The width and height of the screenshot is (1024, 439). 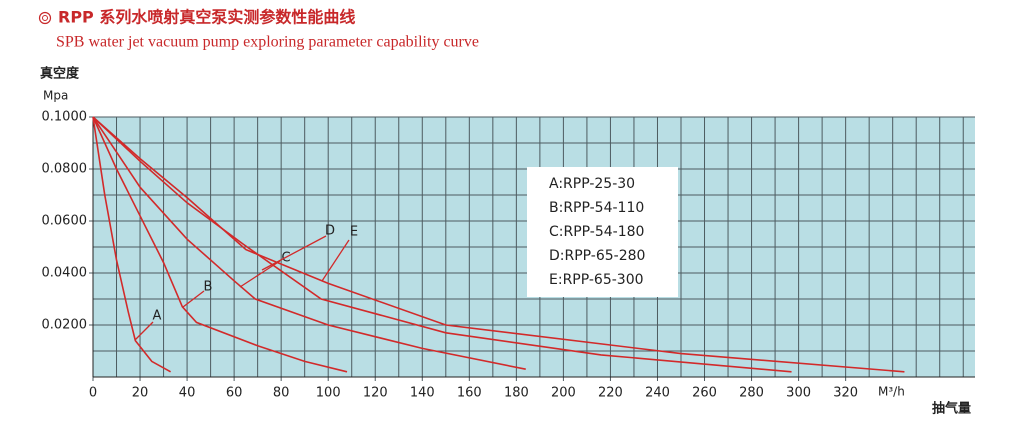 I want to click on curve-label: D, so click(x=330, y=231).